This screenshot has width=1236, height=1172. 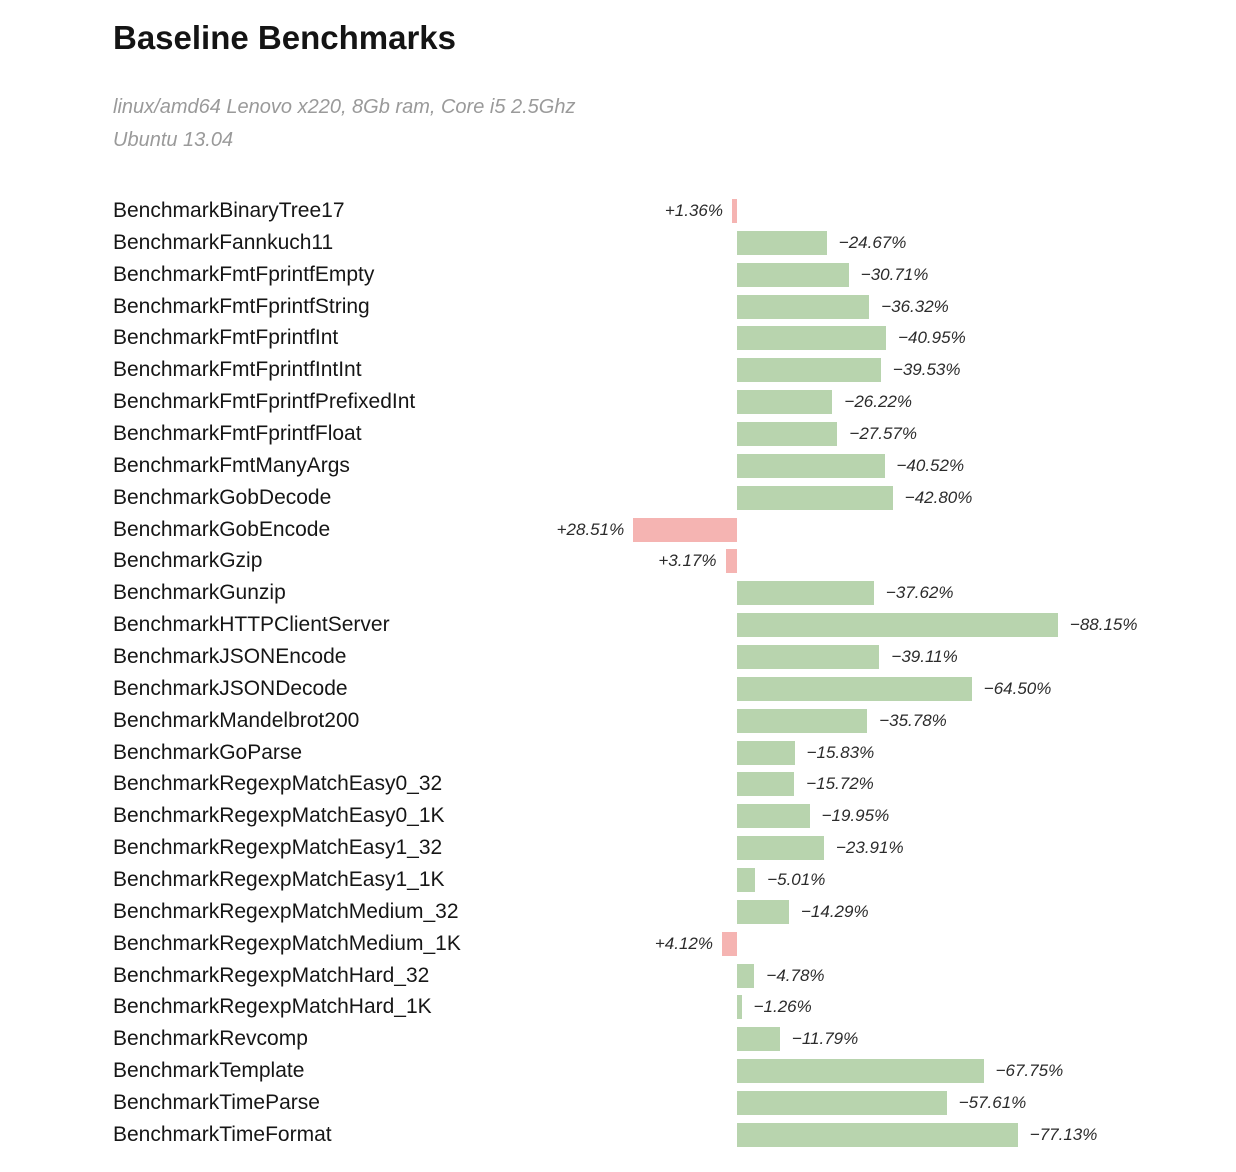 I want to click on benchmark-label: BenchmarkRegexpMatchHard_1K, so click(x=272, y=1007).